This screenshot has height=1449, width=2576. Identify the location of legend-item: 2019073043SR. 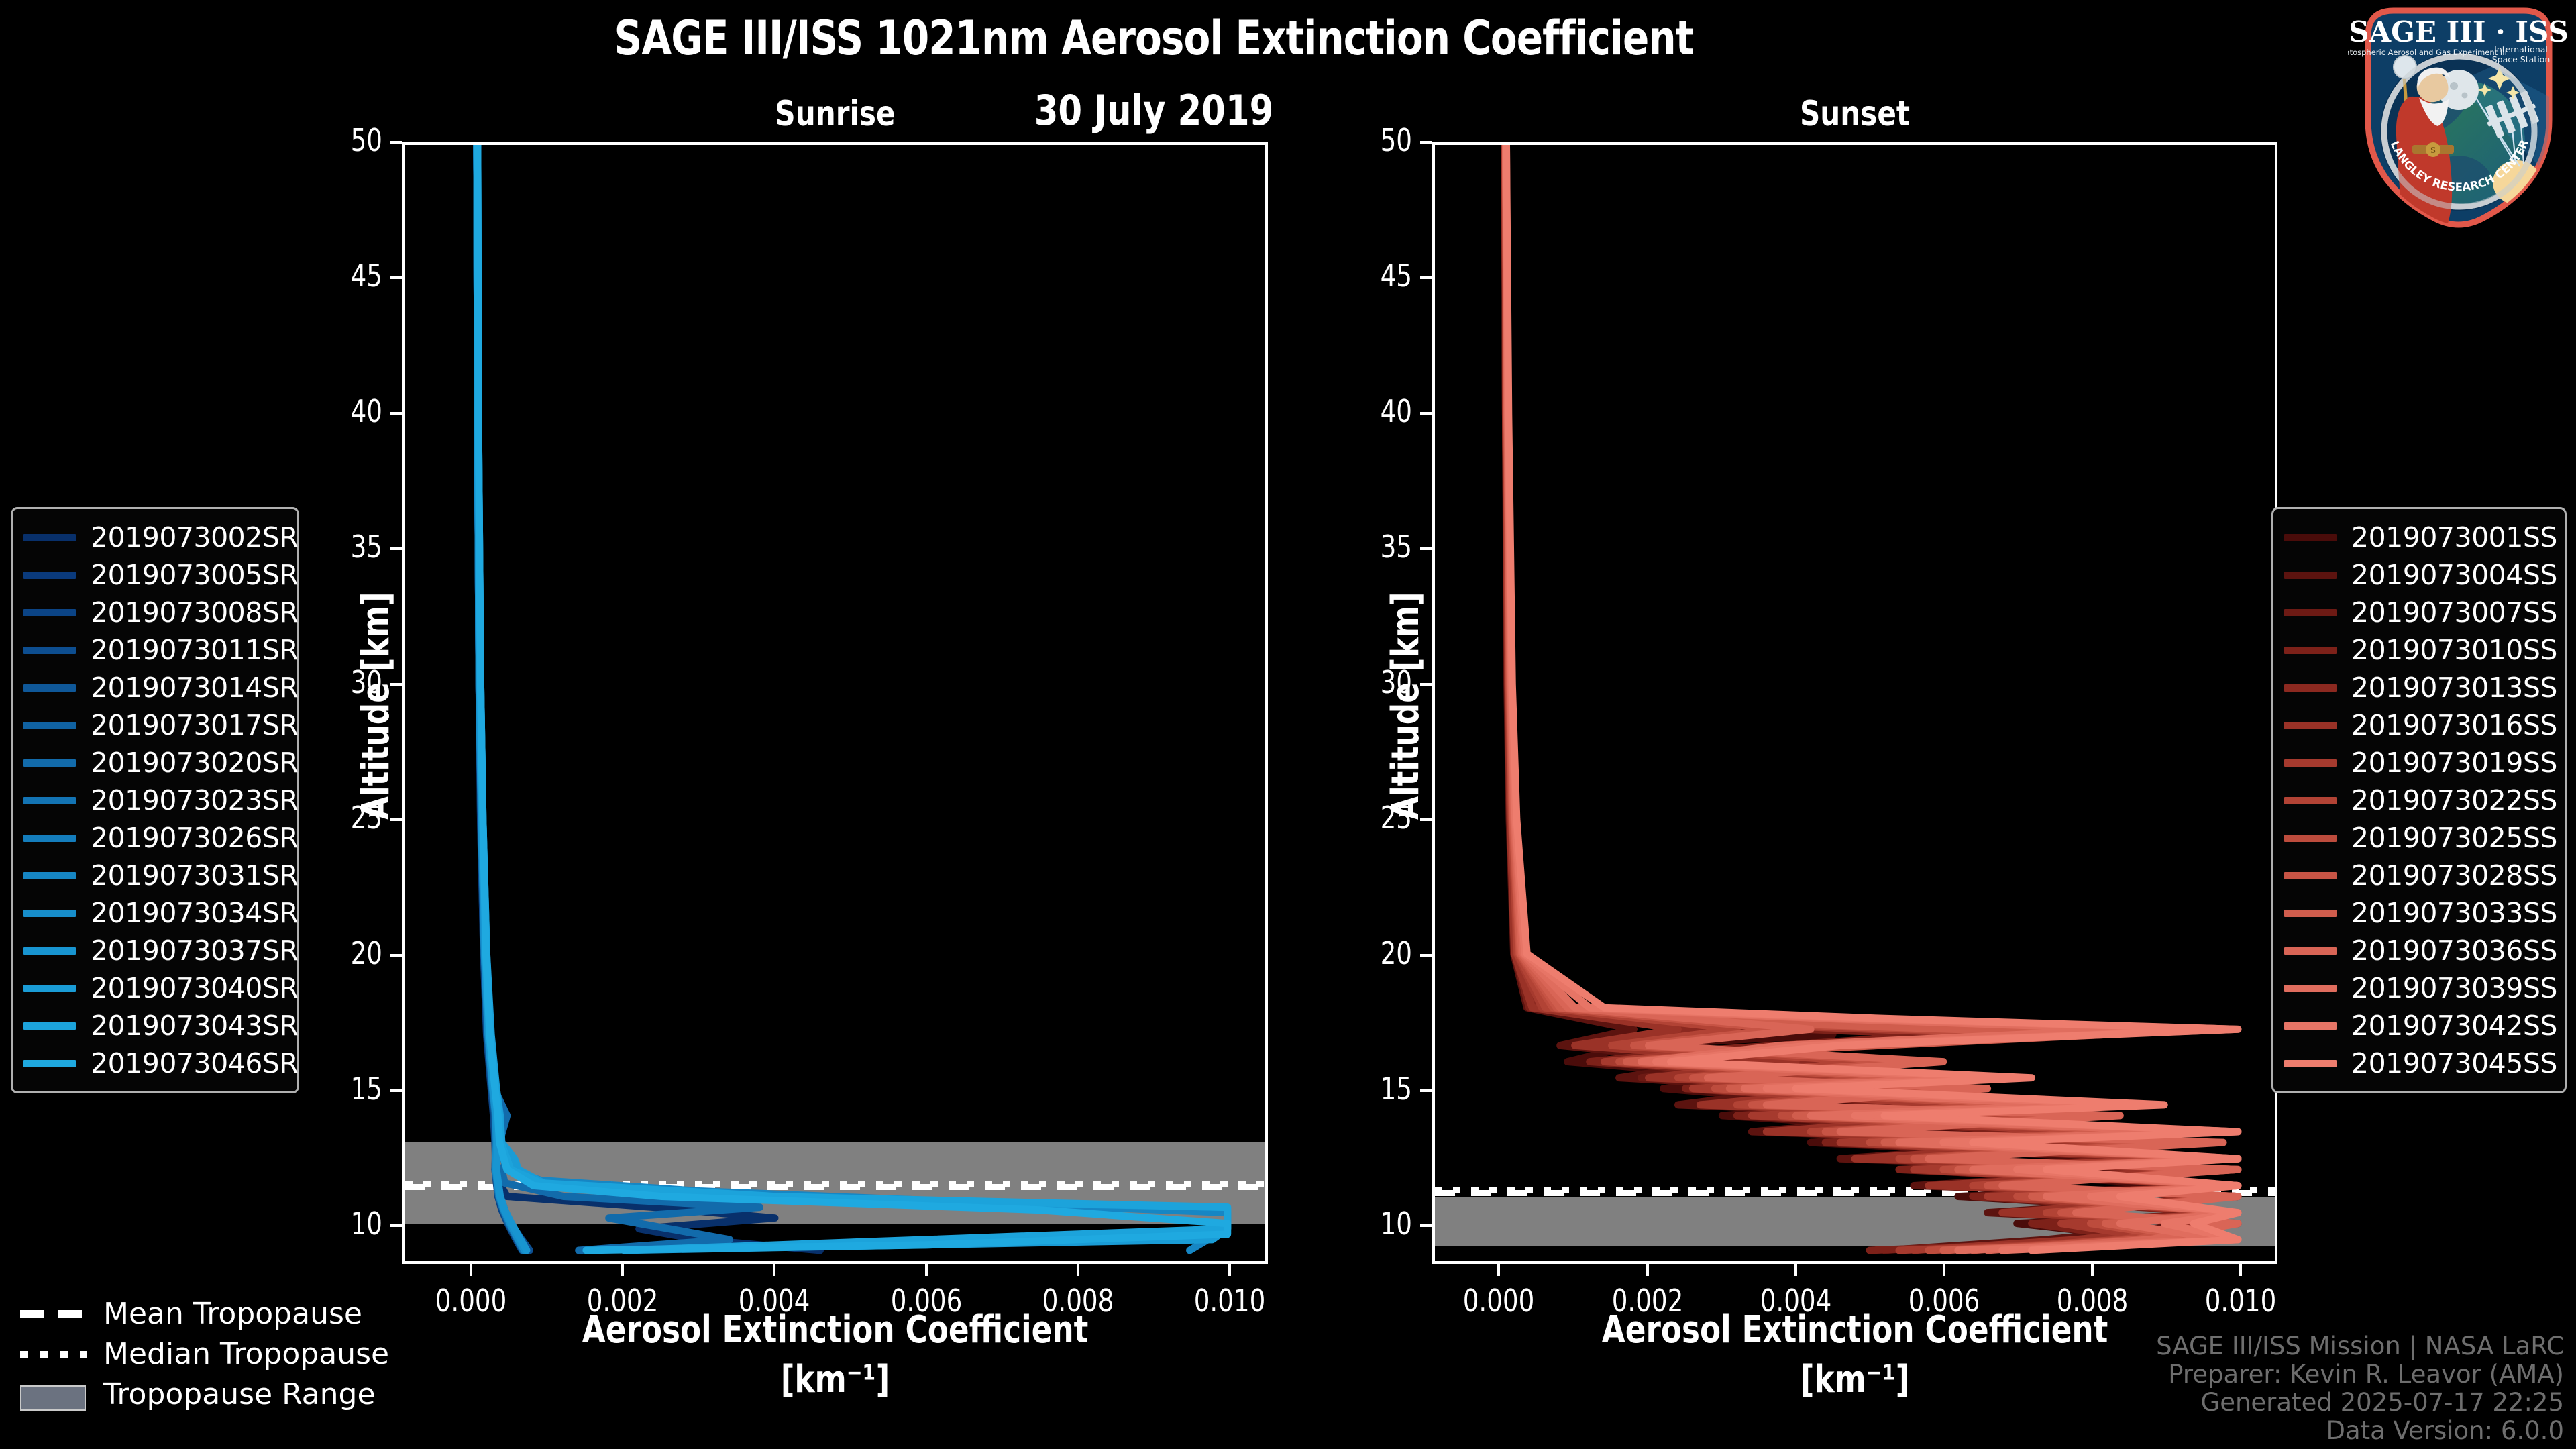
(161, 1025).